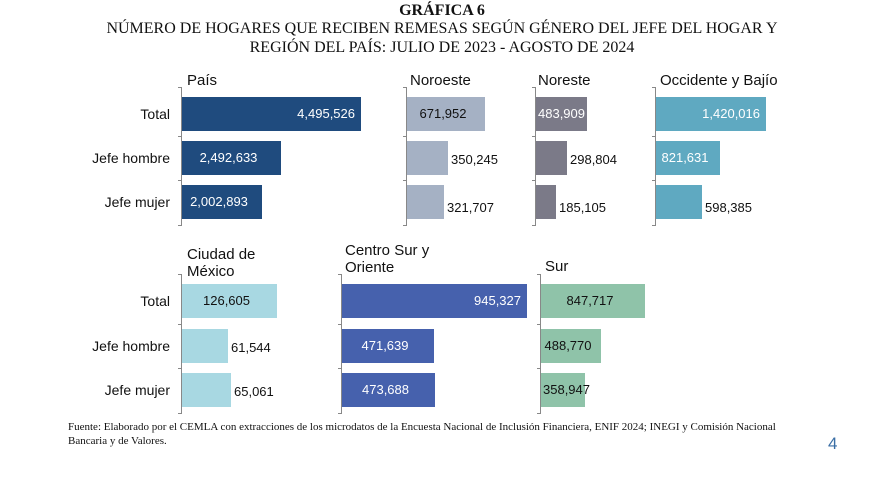 The width and height of the screenshot is (884, 482). I want to click on data-label: 2,002,893, so click(219, 201).